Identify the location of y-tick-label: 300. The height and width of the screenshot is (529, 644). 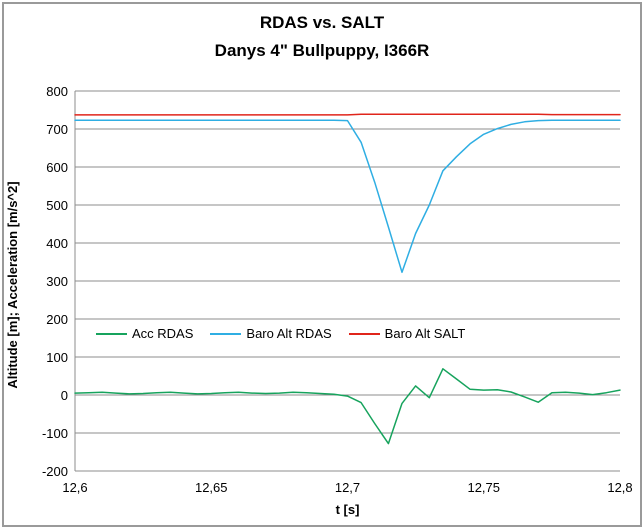
(57, 281).